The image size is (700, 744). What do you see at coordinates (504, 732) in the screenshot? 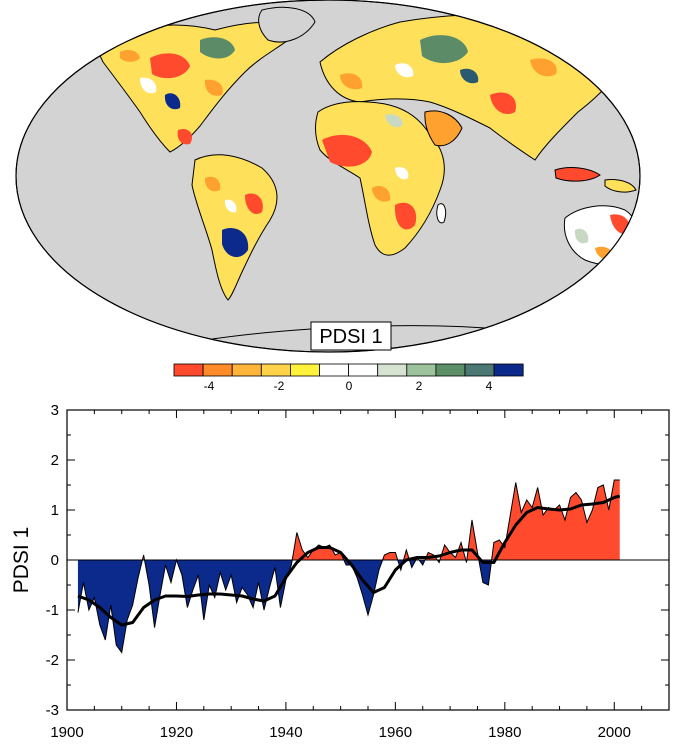
I see `x-tick-label: 1980` at bounding box center [504, 732].